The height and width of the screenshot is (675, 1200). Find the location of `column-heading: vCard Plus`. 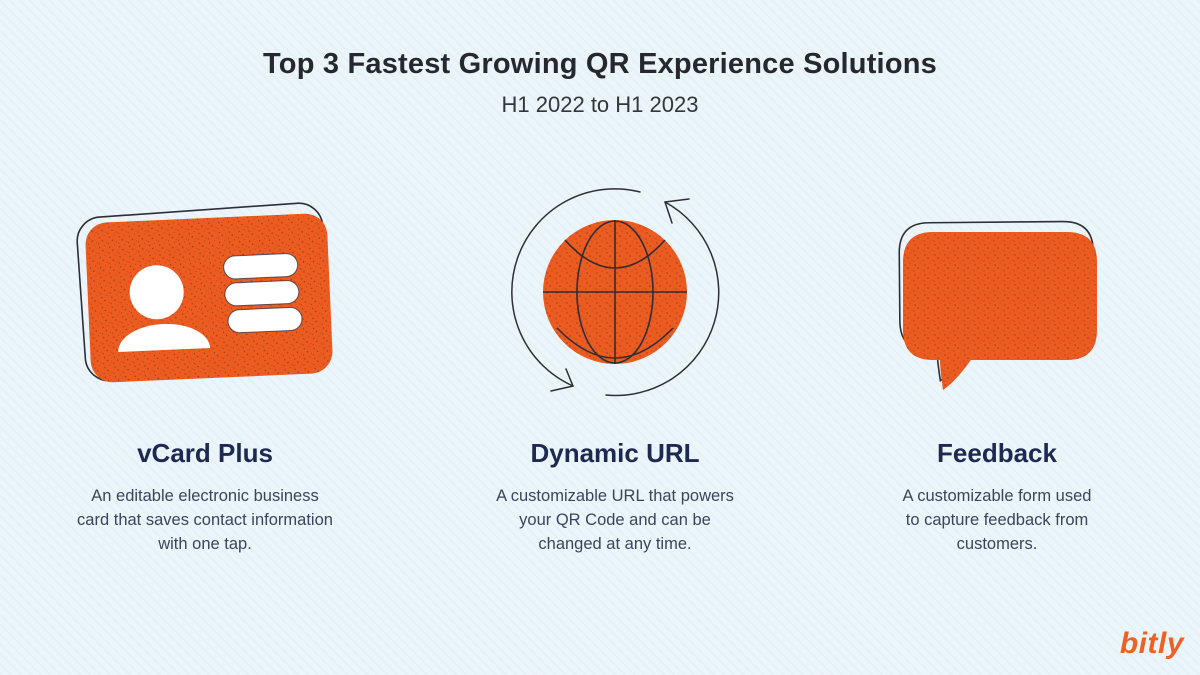

column-heading: vCard Plus is located at coordinates (205, 453).